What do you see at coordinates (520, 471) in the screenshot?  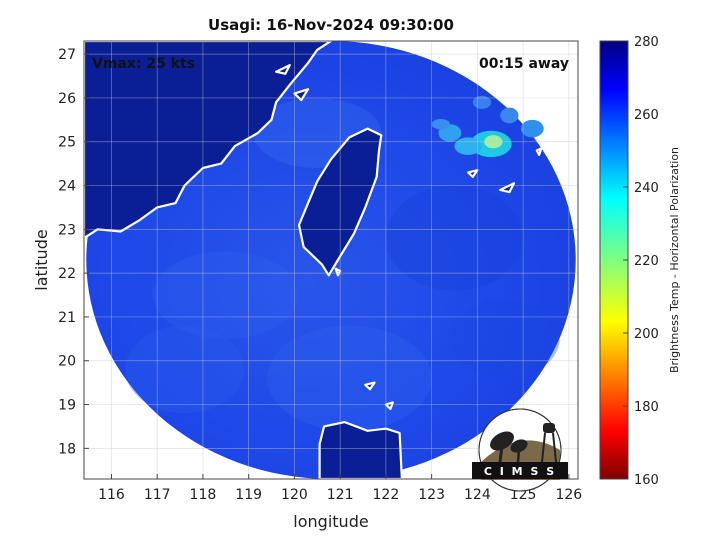 I see `logo-text: C I M S S` at bounding box center [520, 471].